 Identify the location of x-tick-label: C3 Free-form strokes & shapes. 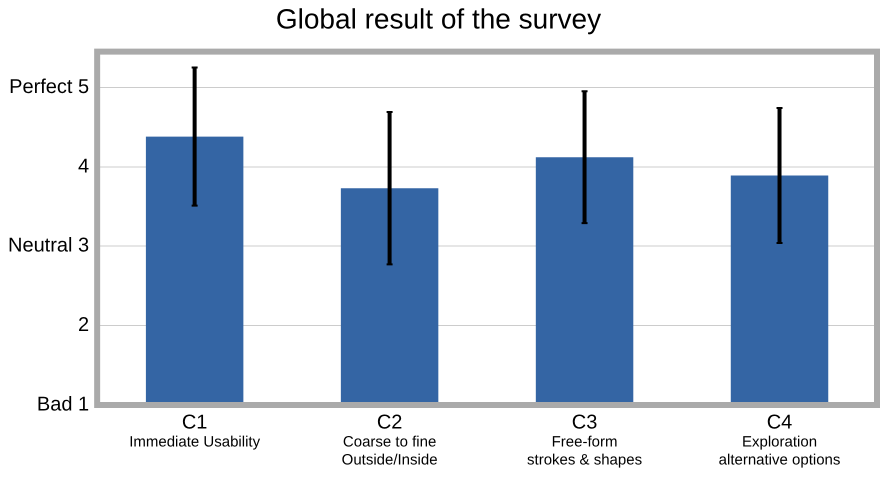
(584, 440).